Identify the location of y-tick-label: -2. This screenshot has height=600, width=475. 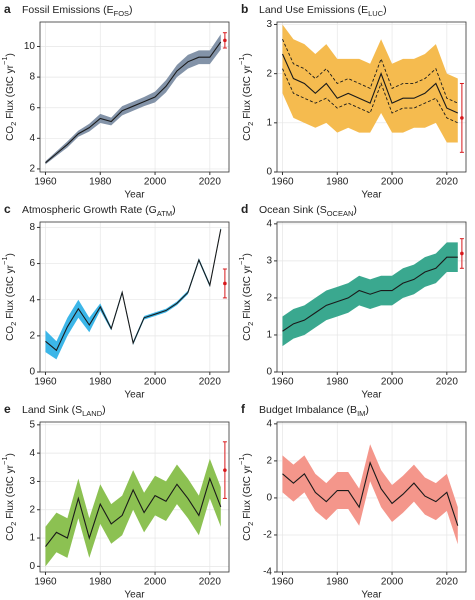
(267, 535).